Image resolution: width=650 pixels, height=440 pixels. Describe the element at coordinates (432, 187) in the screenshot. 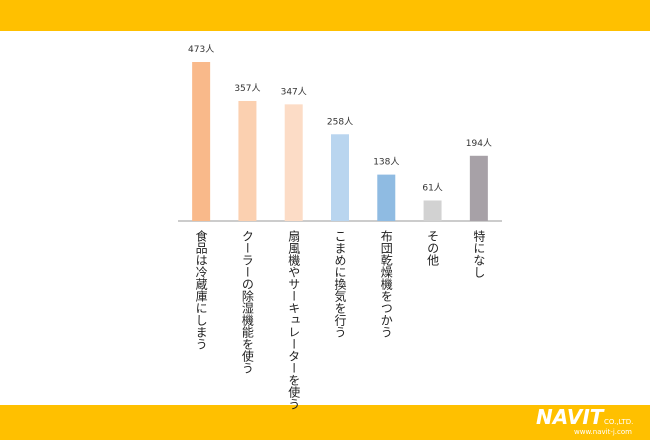

I see `value-label: 61人` at that location.